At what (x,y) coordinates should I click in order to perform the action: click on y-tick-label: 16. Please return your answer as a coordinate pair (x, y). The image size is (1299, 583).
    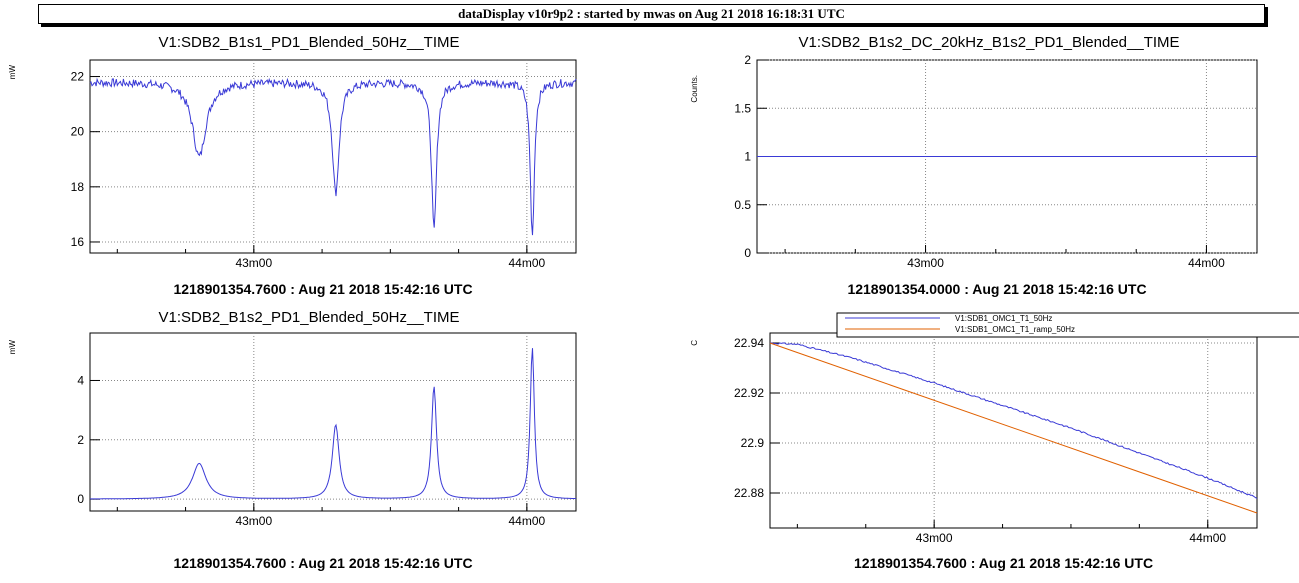
    Looking at the image, I should click on (78, 242).